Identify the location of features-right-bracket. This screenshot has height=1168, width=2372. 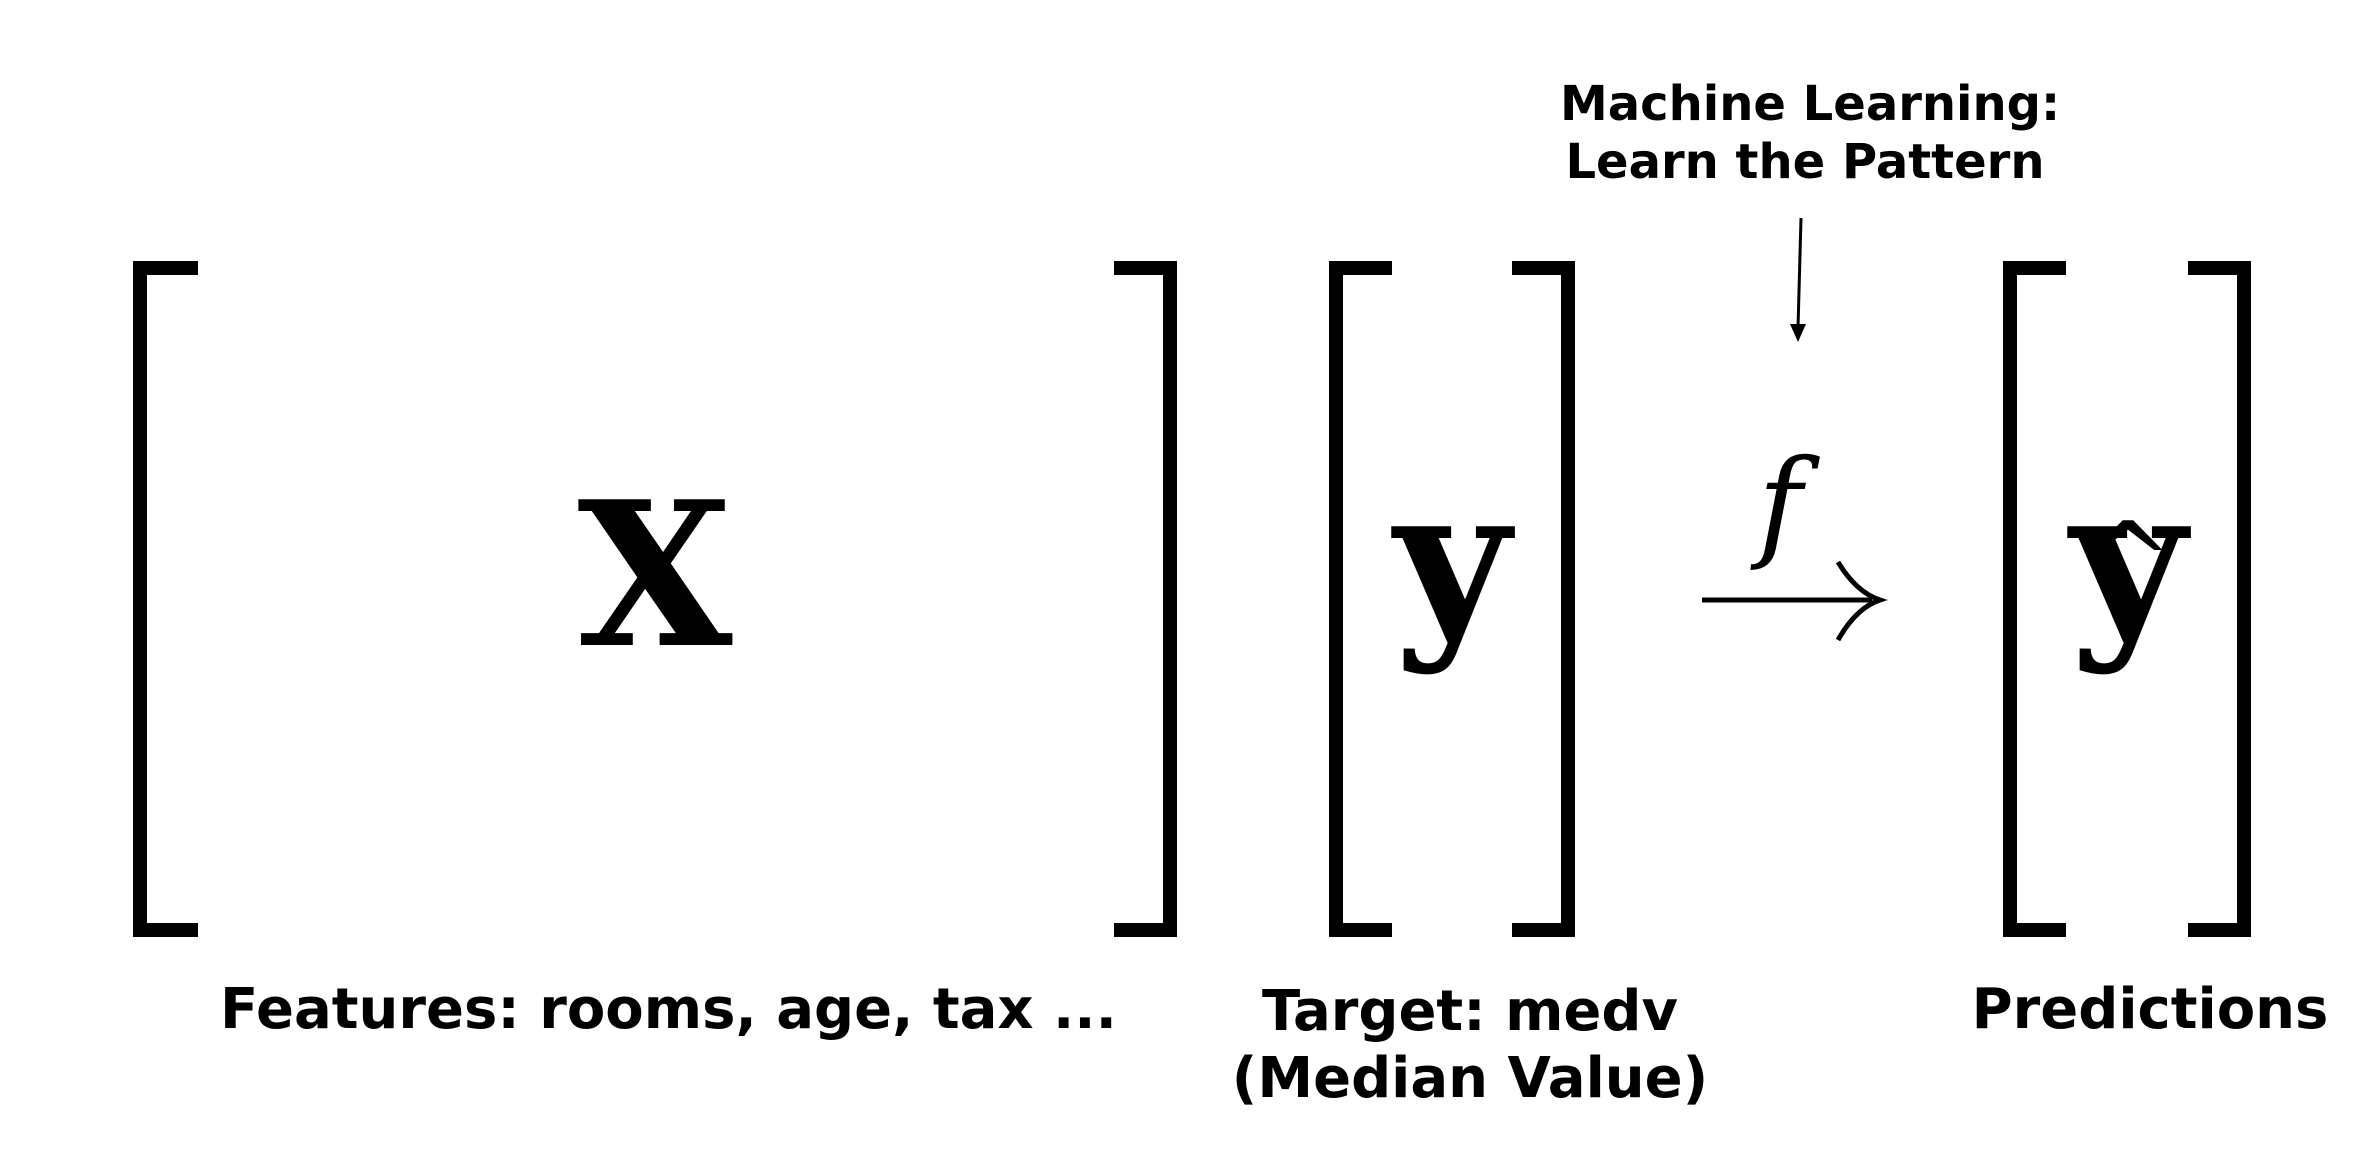
(1145, 599).